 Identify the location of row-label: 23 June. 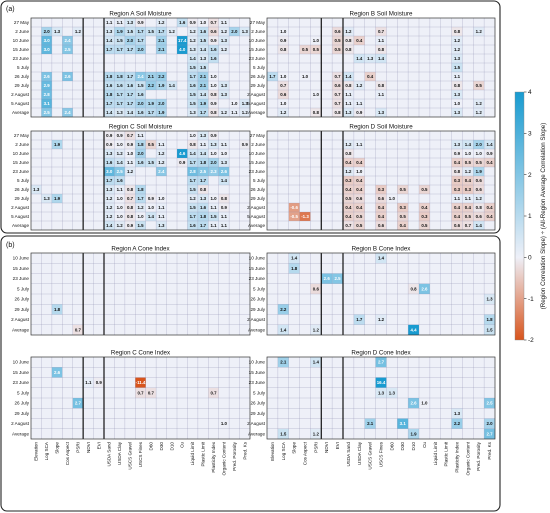
(257, 278).